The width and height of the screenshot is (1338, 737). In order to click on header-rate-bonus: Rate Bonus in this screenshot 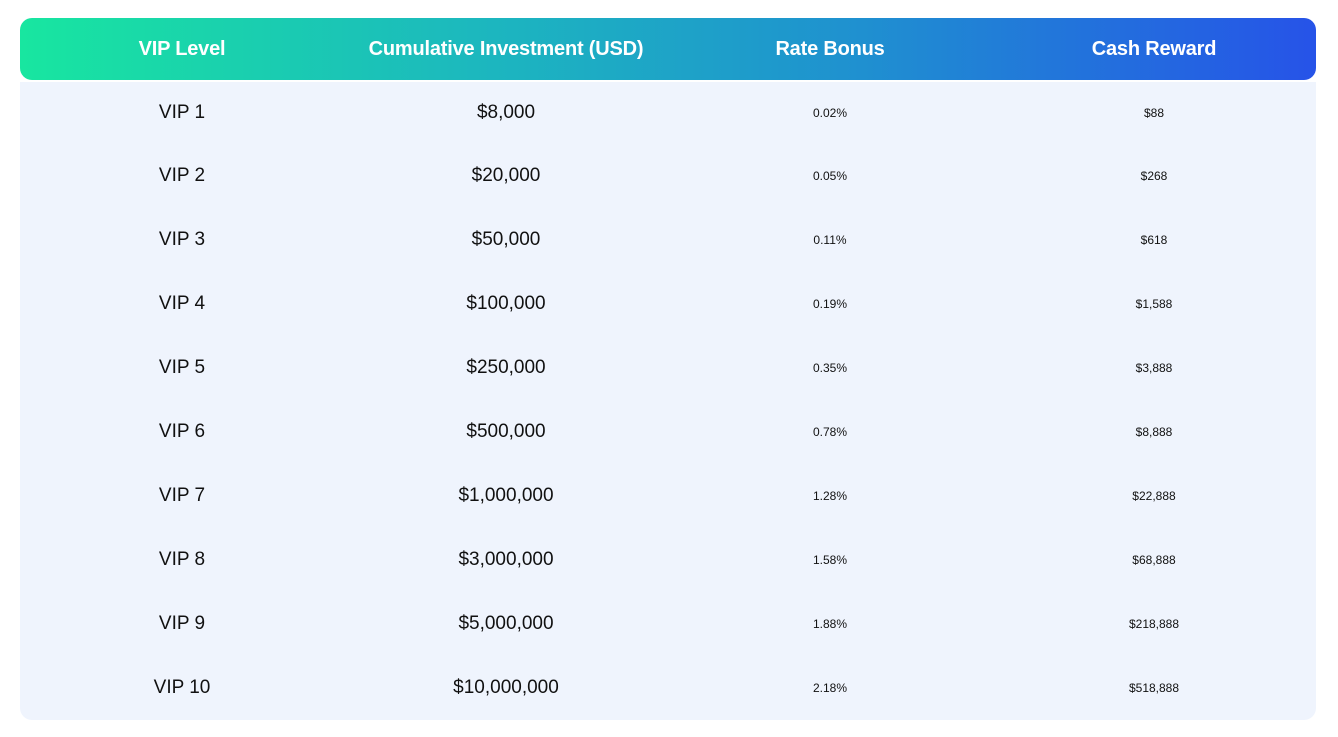, I will do `click(830, 48)`.